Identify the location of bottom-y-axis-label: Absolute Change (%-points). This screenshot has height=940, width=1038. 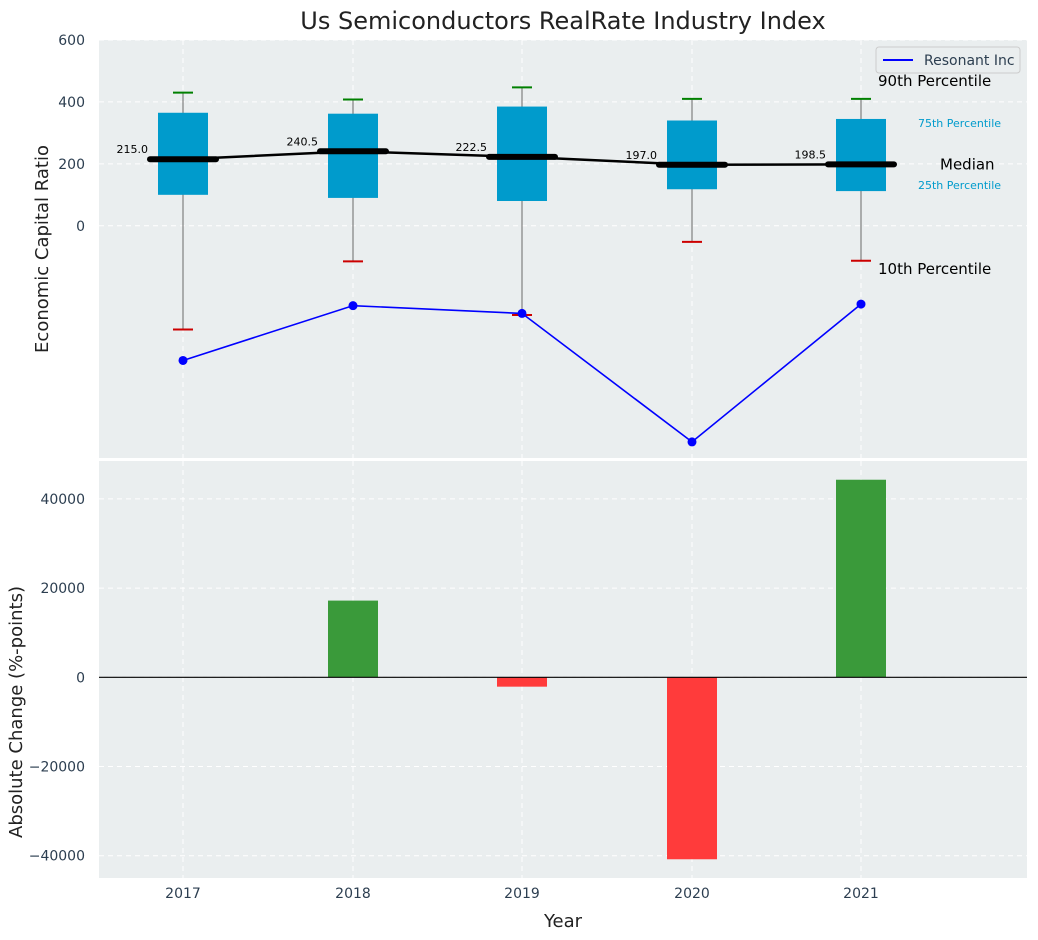
(16, 712).